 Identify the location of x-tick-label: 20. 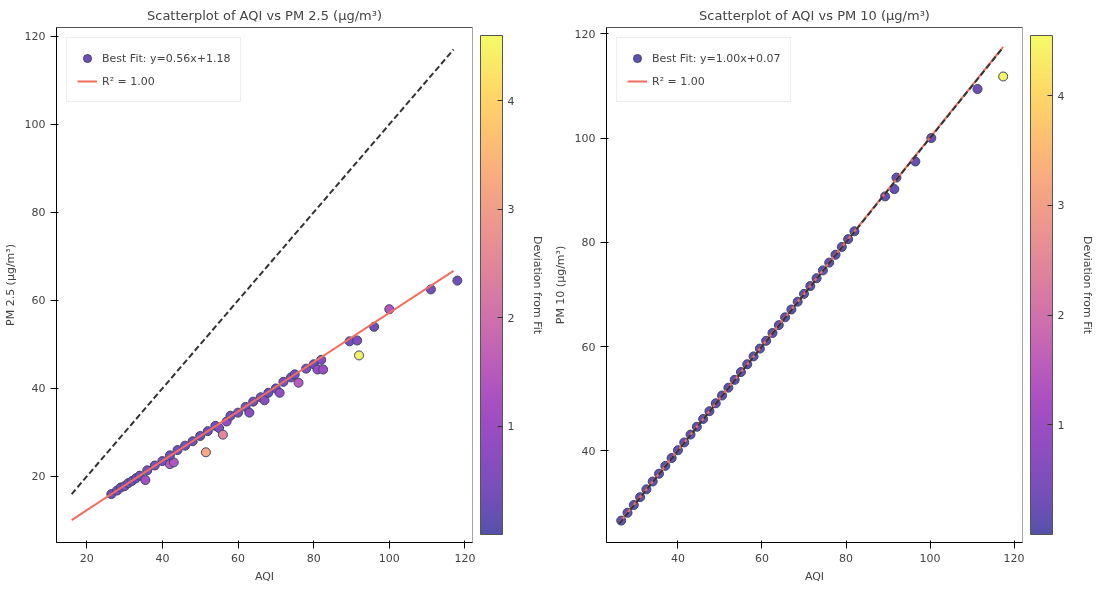
(86, 558).